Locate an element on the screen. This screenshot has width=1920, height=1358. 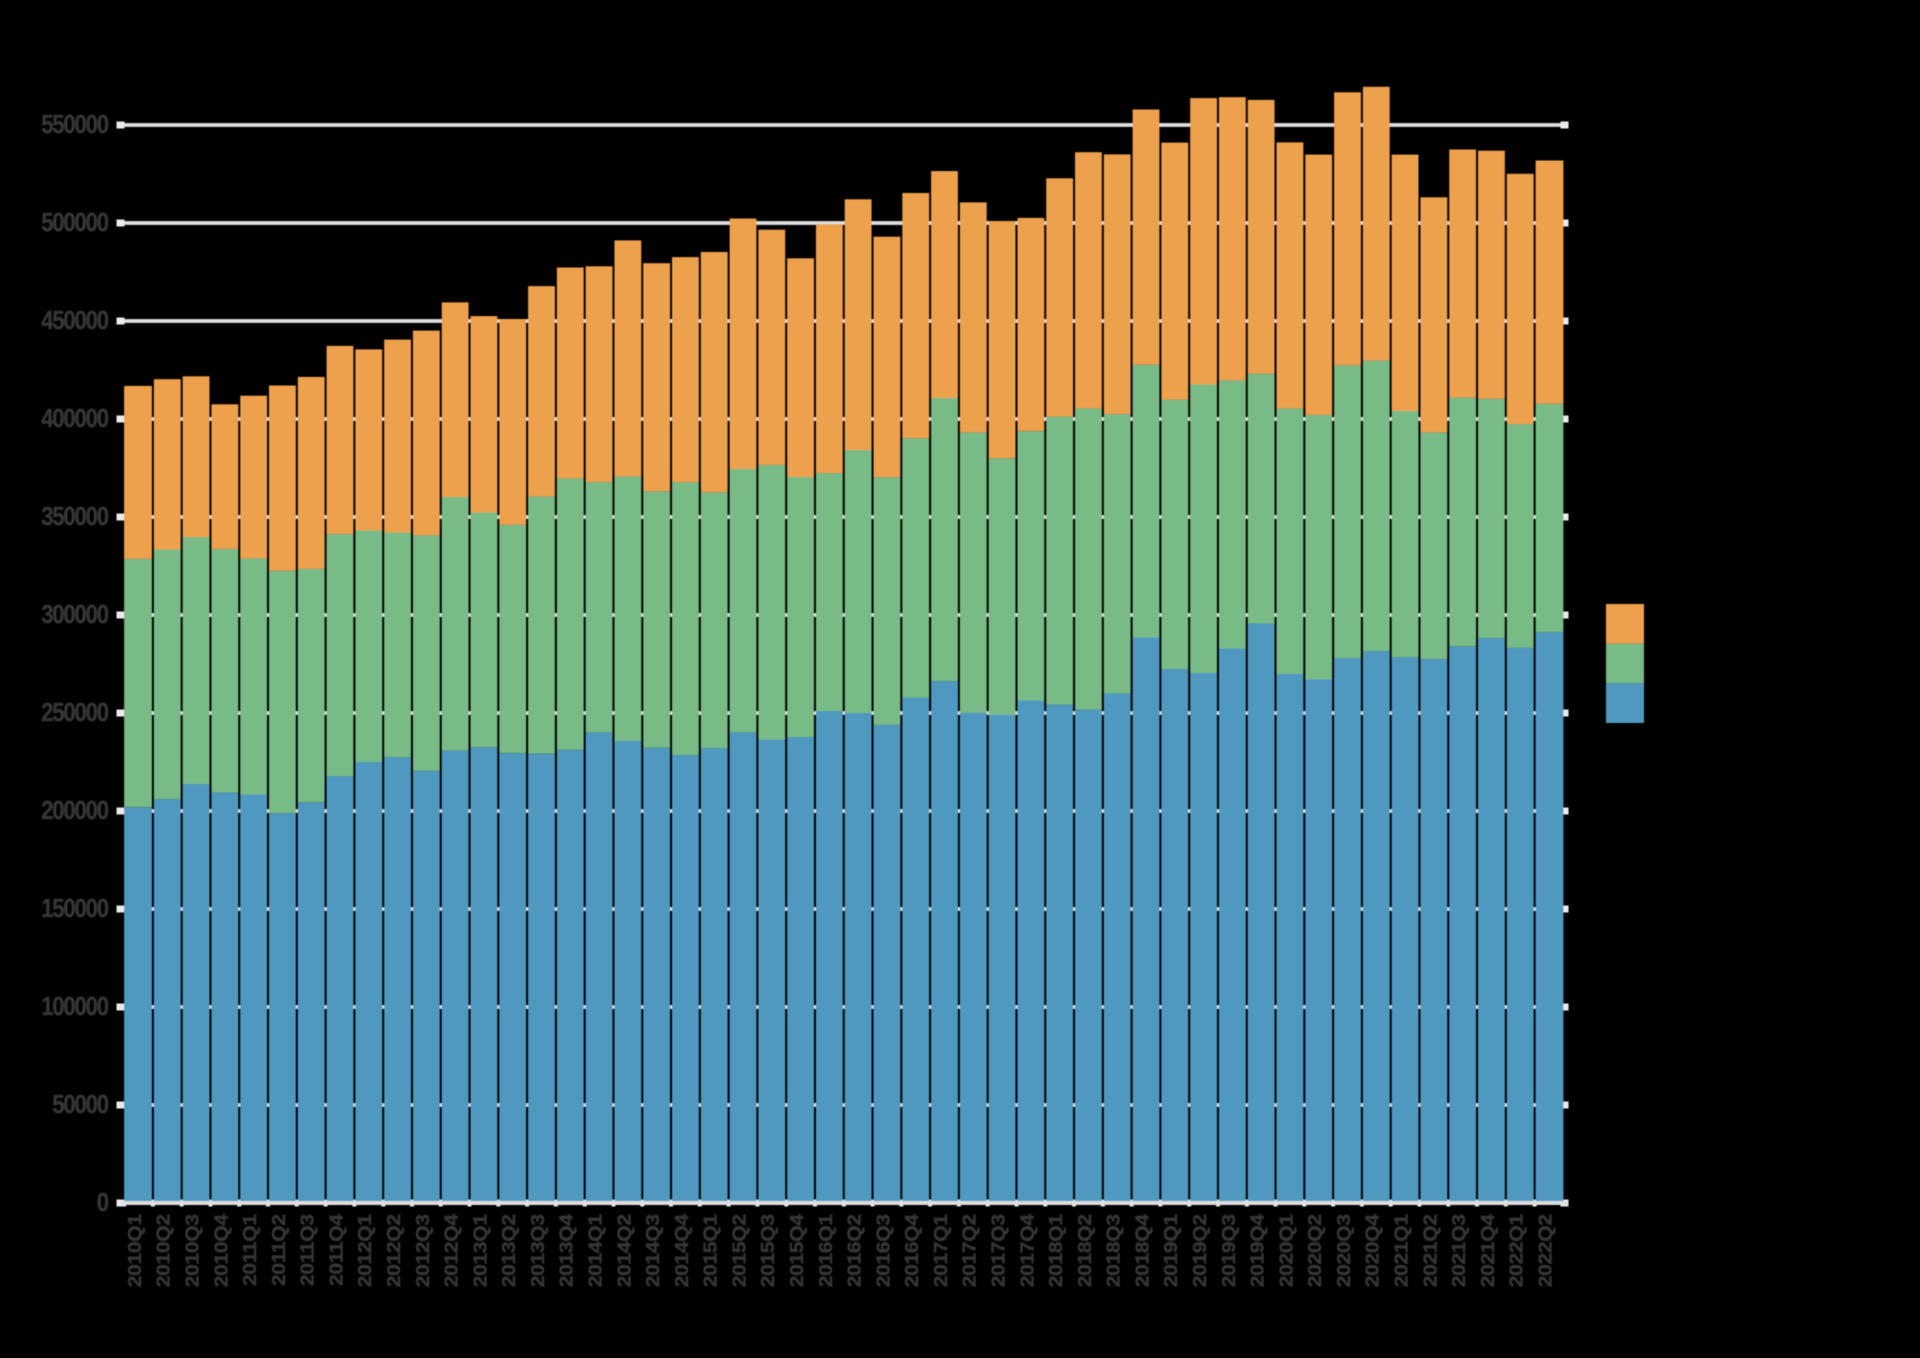
svg-text: 2014Q3 is located at coordinates (653, 1250).